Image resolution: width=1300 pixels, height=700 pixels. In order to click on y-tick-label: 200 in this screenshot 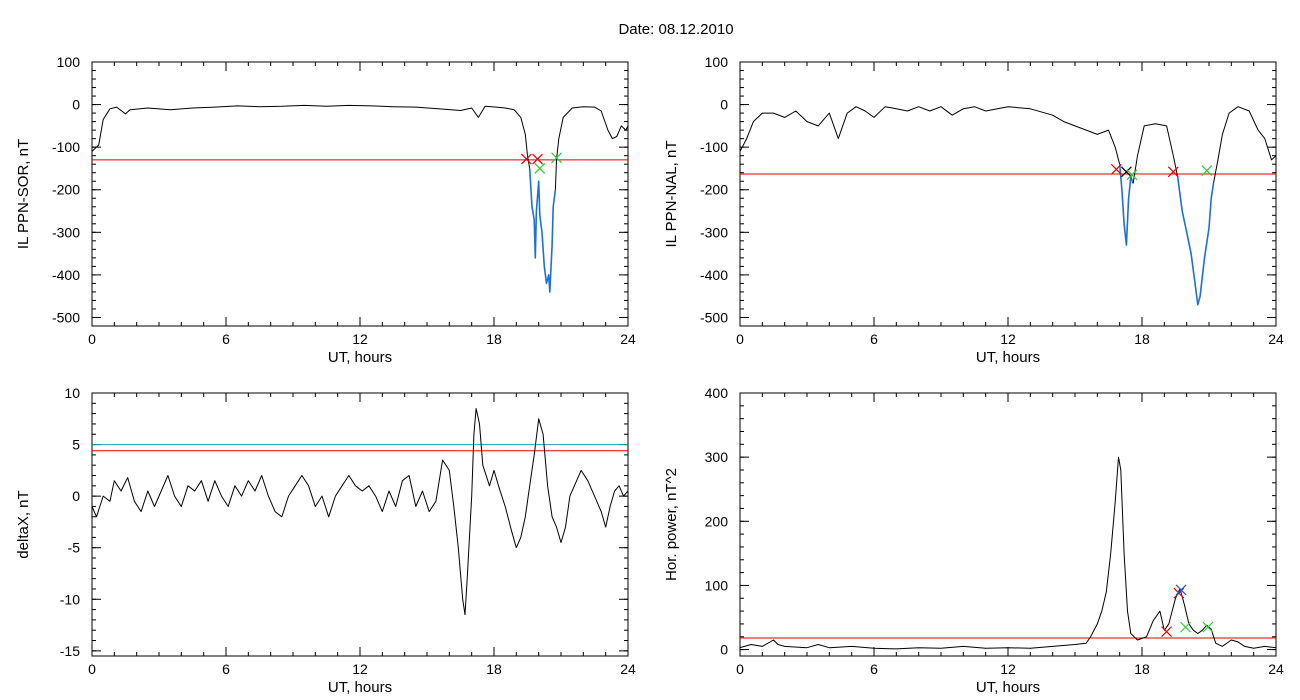, I will do `click(717, 521)`.